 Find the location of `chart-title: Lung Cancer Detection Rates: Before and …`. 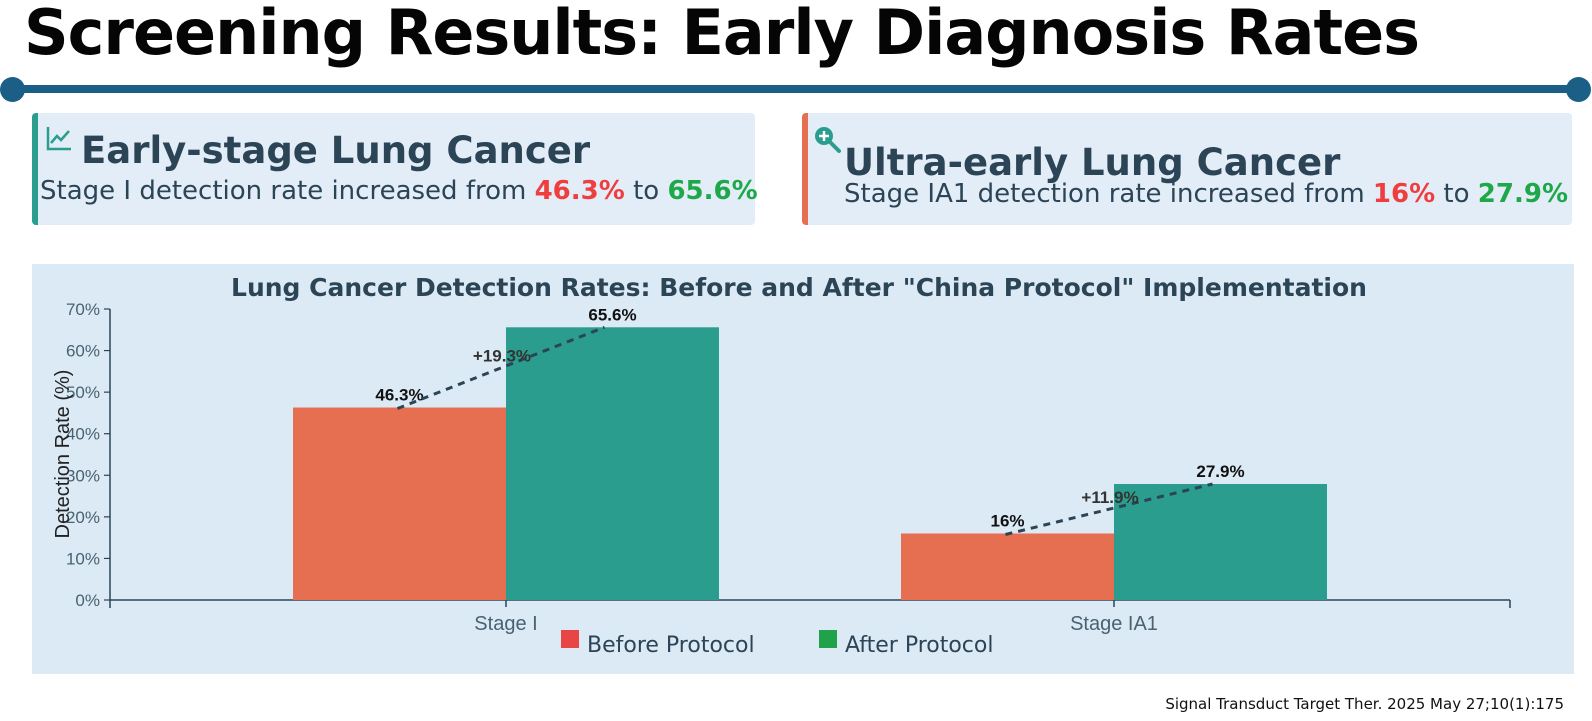

chart-title: Lung Cancer Detection Rates: Before and … is located at coordinates (799, 287).